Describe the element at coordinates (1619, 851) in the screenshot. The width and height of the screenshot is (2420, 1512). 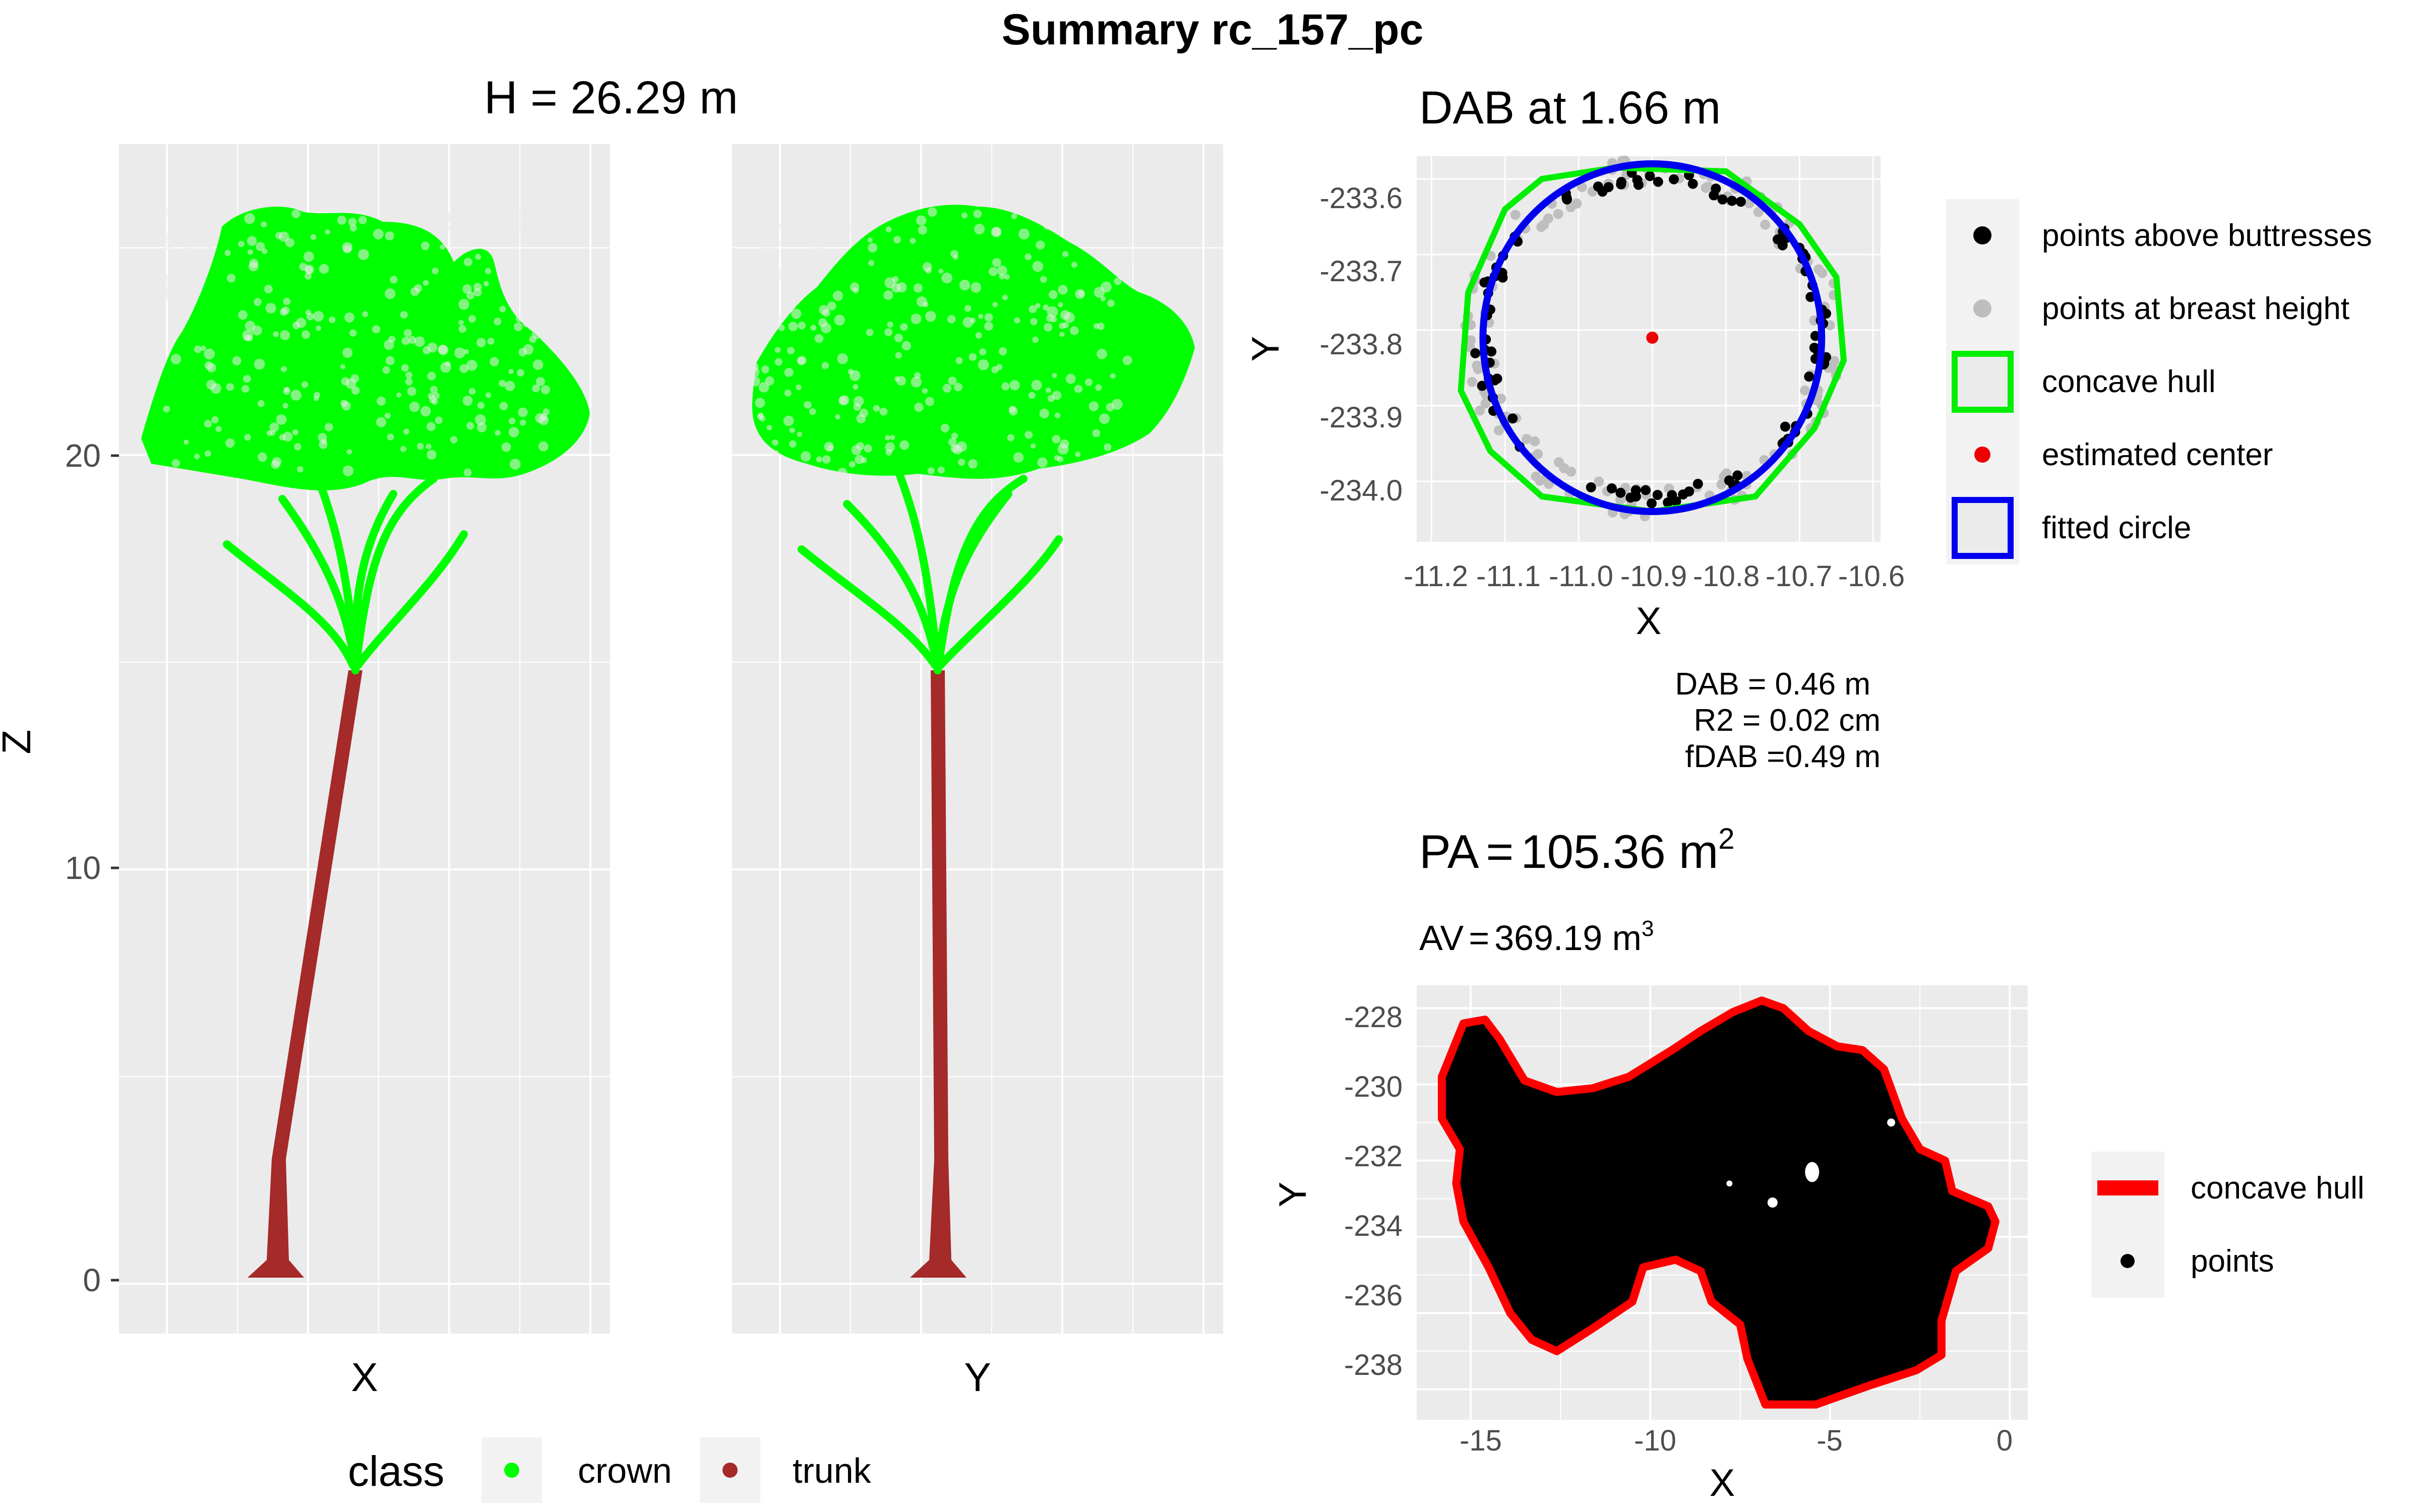
I see `pa-title-value: 105.36 m` at that location.